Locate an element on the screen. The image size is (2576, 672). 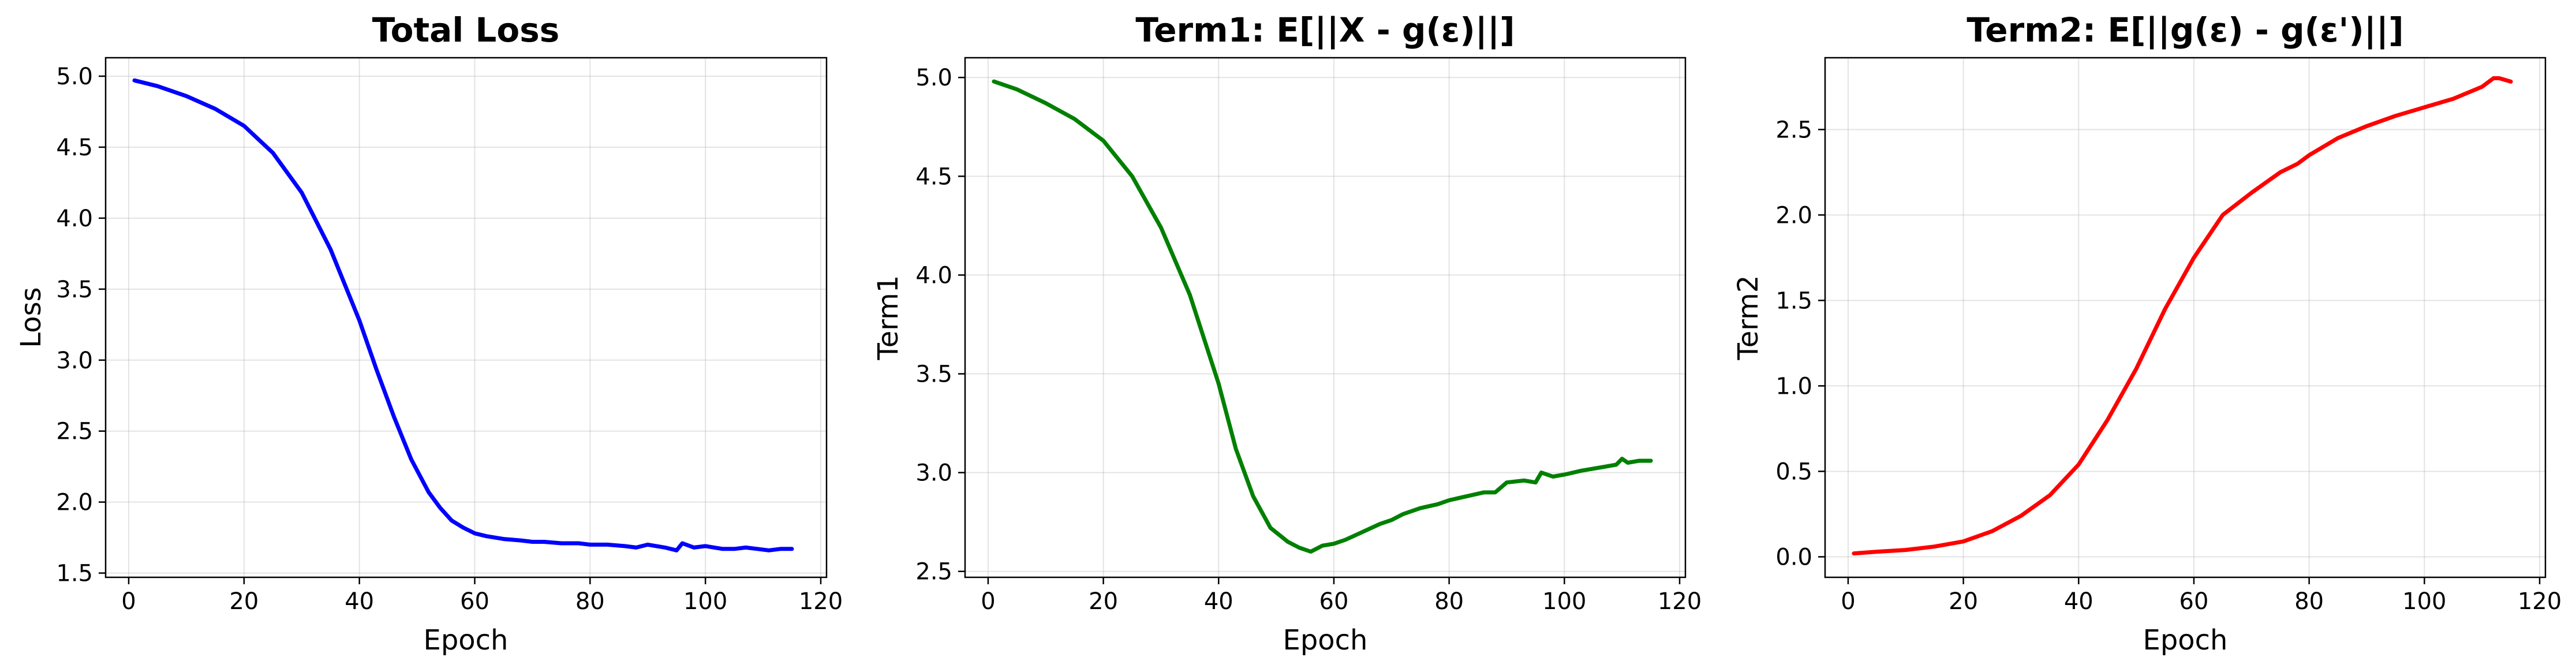
y-tick-label: 0.0 is located at coordinates (1793, 557).